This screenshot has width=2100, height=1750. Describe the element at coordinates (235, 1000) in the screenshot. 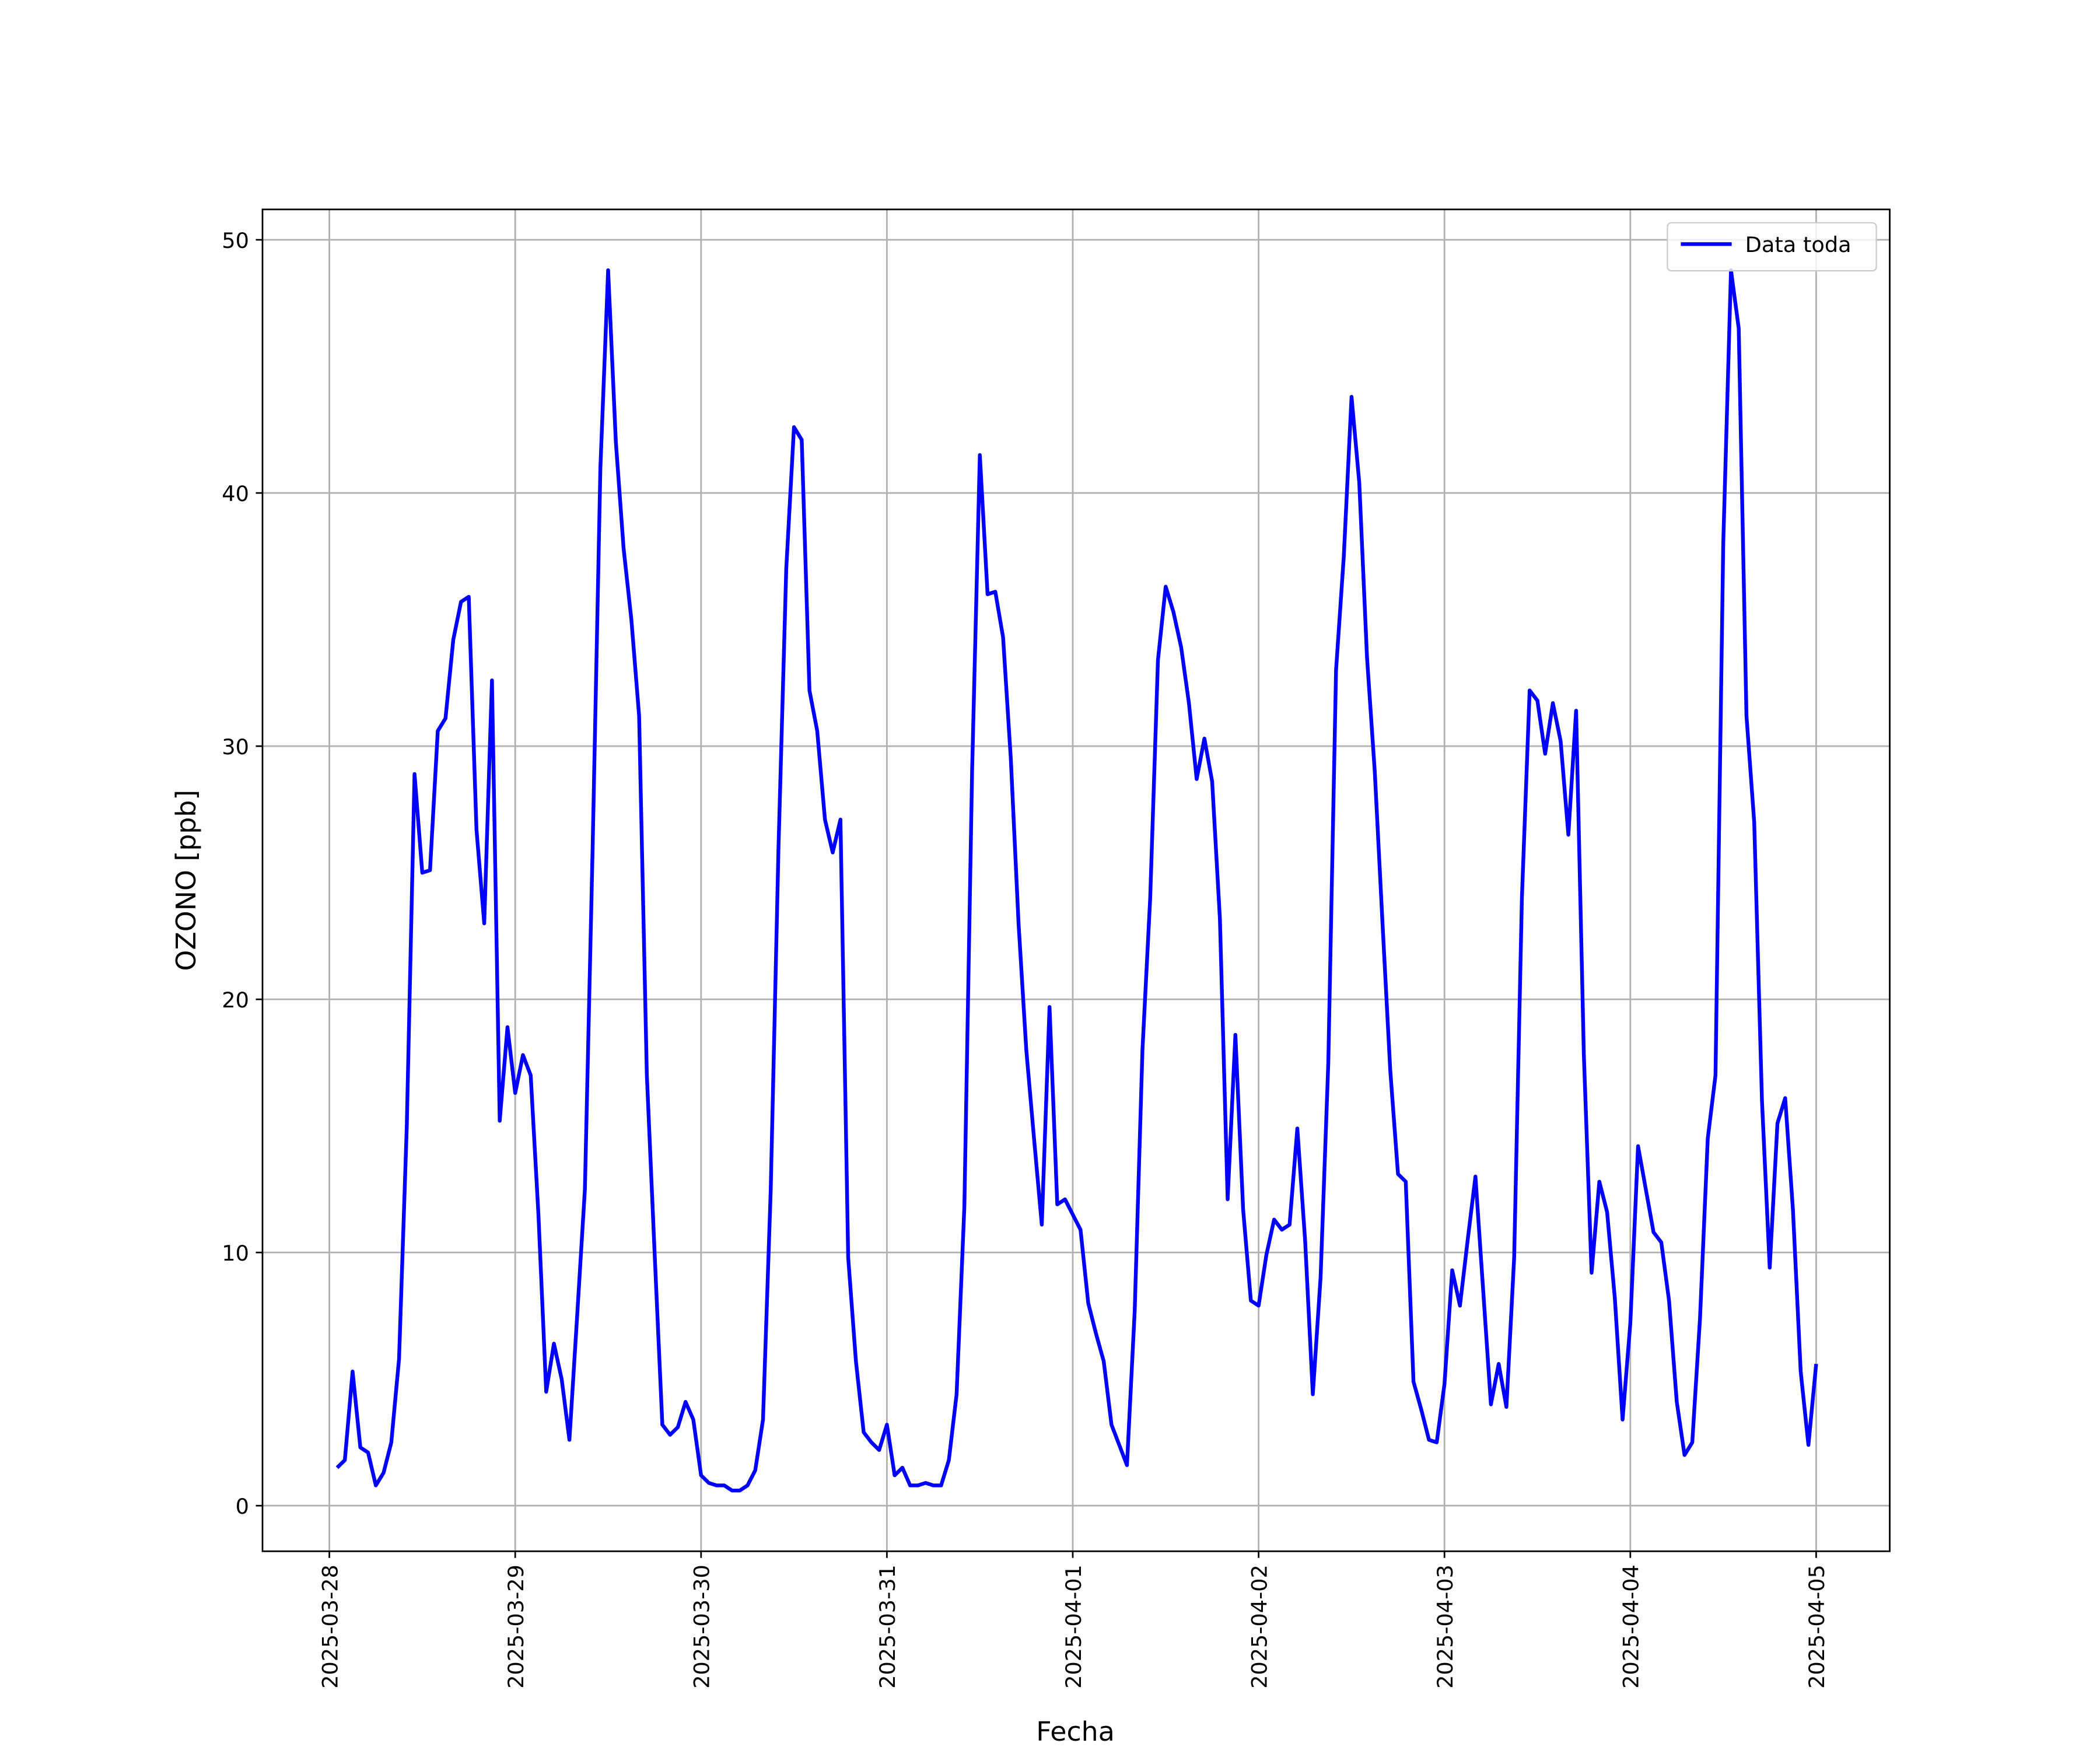

I see `y-tick-label: 20` at that location.